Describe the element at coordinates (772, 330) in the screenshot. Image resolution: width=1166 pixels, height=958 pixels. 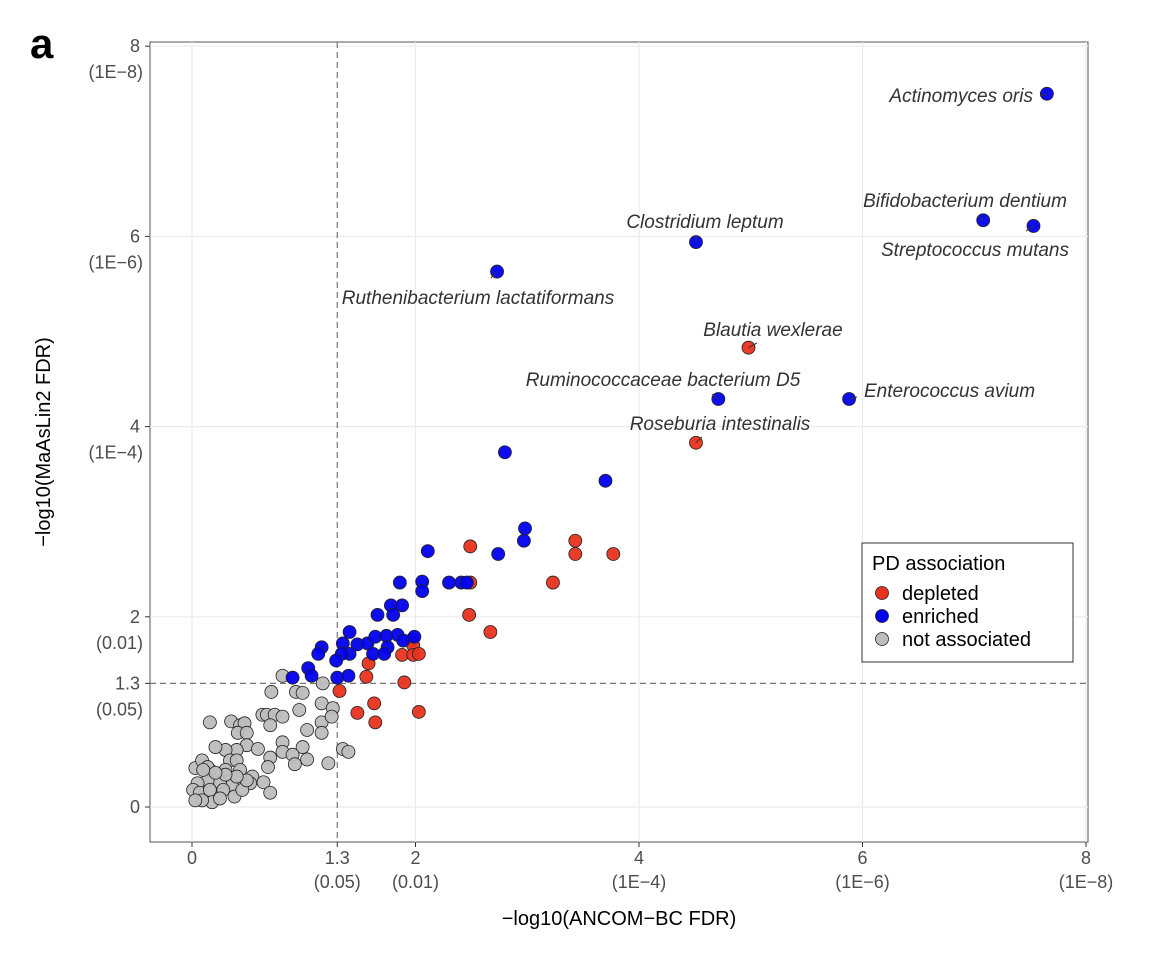
I see `annotation-label: Blautia wexlerae` at that location.